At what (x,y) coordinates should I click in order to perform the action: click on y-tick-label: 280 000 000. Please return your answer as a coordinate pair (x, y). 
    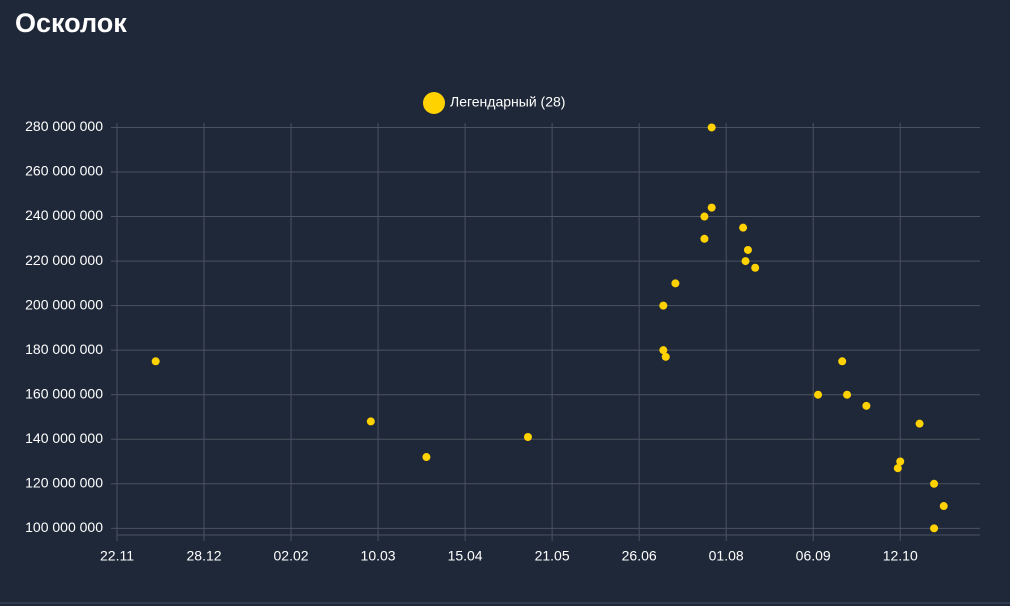
    Looking at the image, I should click on (64, 126).